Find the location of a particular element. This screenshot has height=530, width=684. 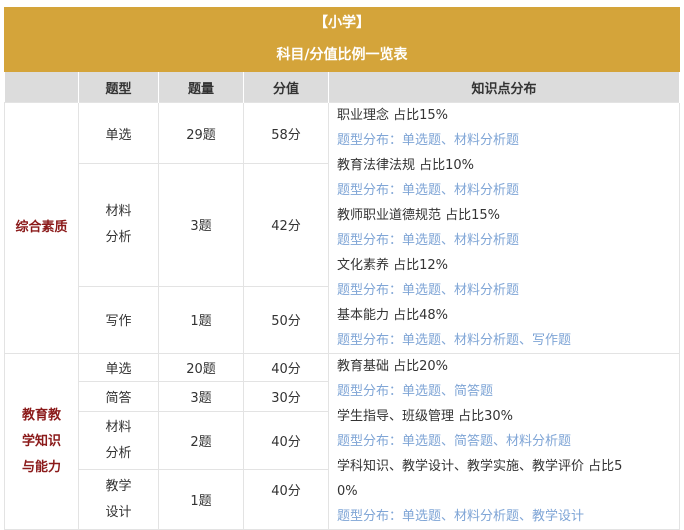

header-category is located at coordinates (41, 87).